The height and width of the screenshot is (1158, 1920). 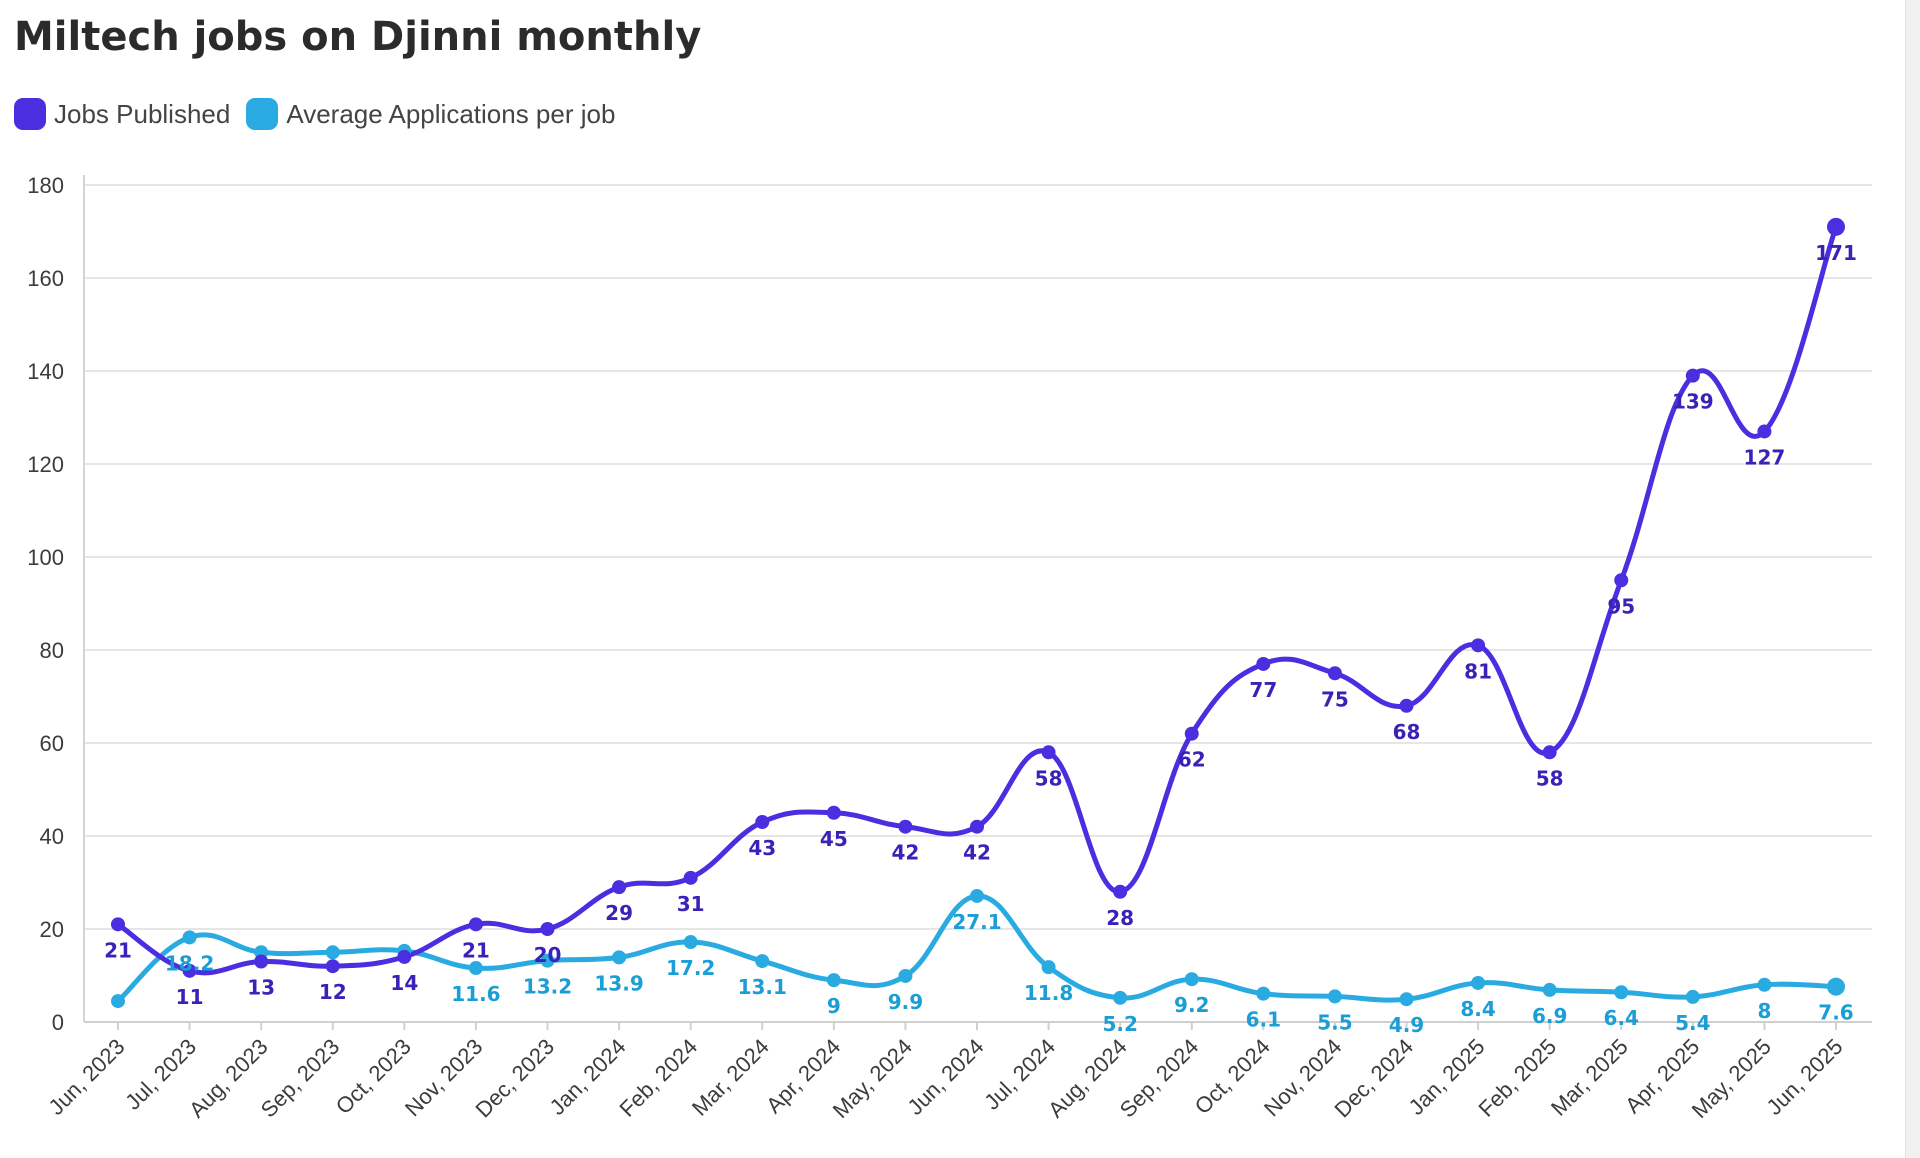 What do you see at coordinates (976, 922) in the screenshot?
I see `data-label-average-applications: 27.1` at bounding box center [976, 922].